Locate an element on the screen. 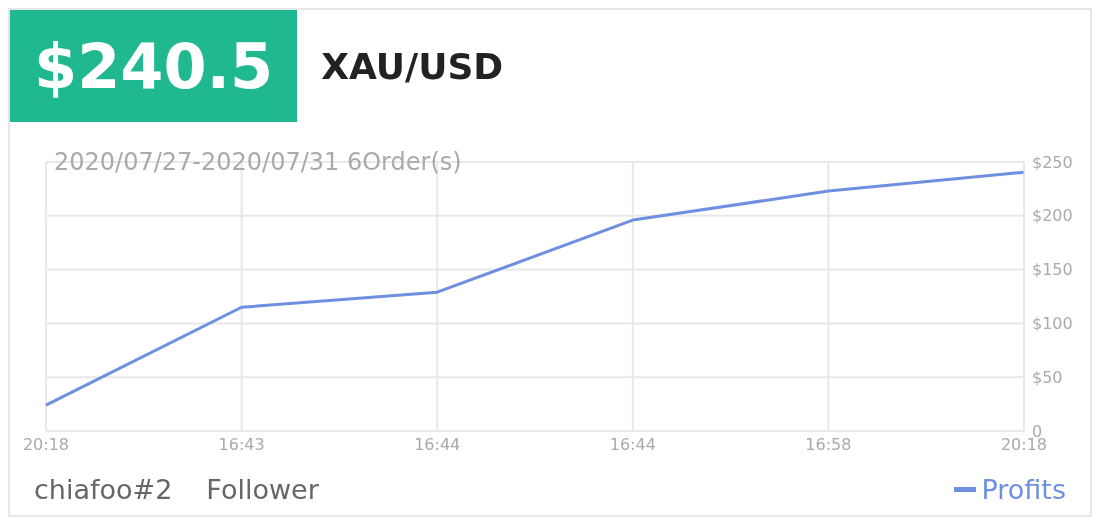 Image resolution: width=1100 pixels, height=525 pixels. text: chiafoo#2 is located at coordinates (103, 489).